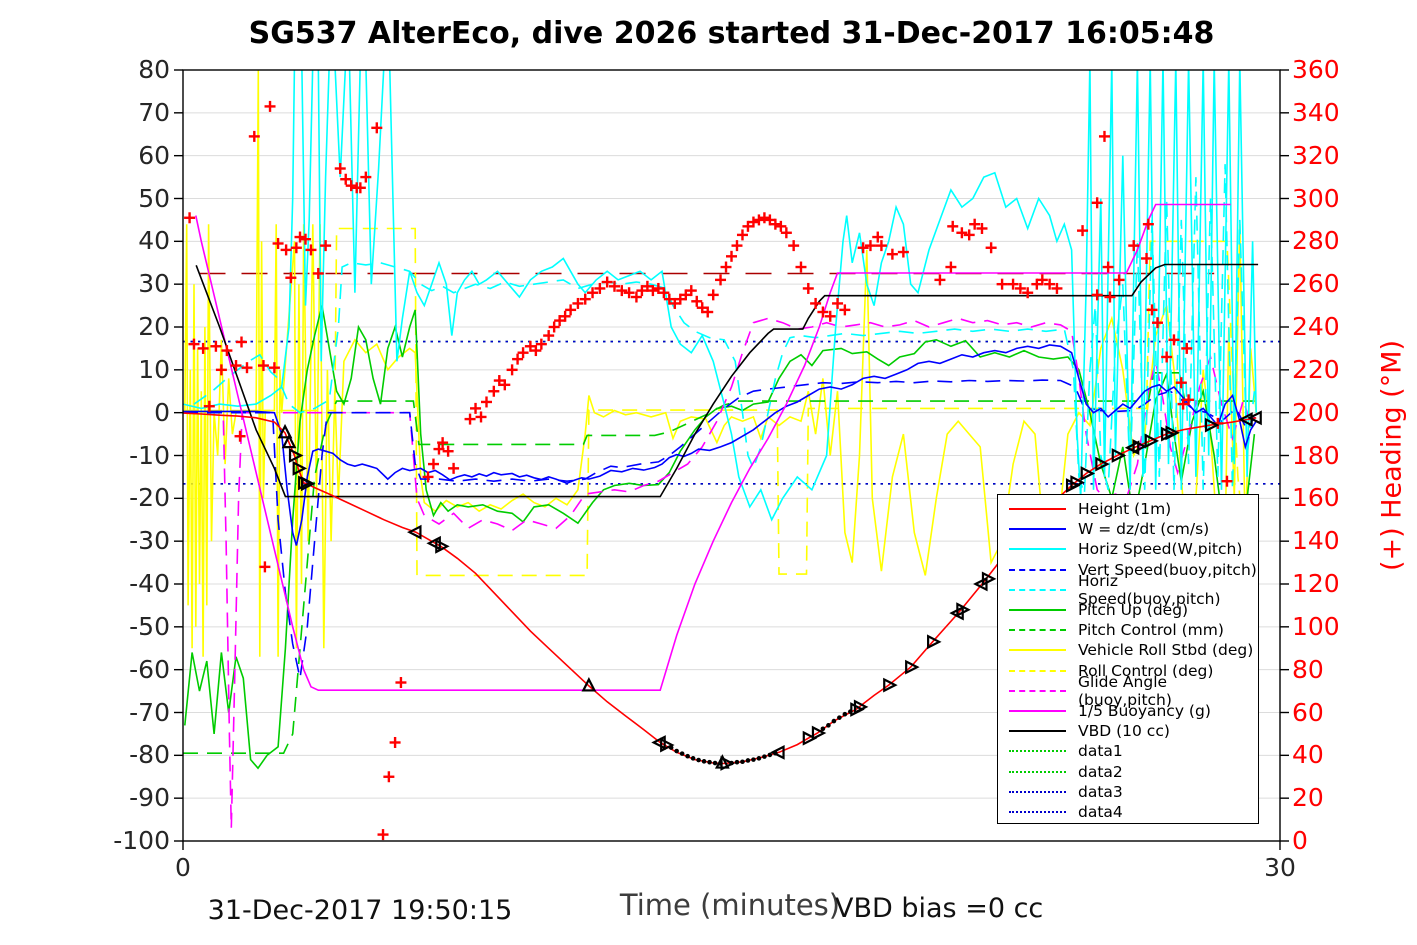 Image resolution: width=1417 pixels, height=945 pixels. I want to click on y-left-tick-label: 40, so click(154, 241).